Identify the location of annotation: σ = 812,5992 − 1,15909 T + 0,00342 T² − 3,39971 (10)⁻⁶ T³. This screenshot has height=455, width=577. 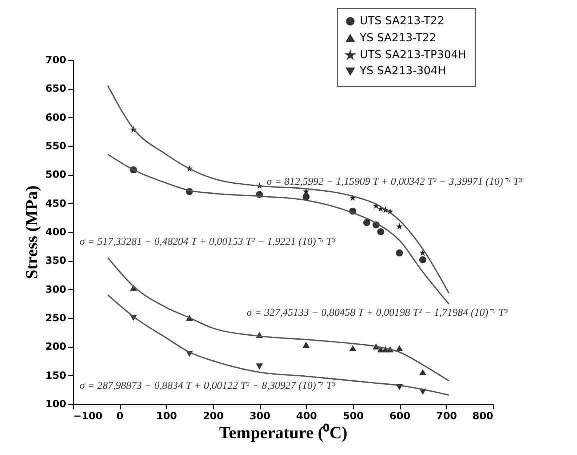
(395, 182).